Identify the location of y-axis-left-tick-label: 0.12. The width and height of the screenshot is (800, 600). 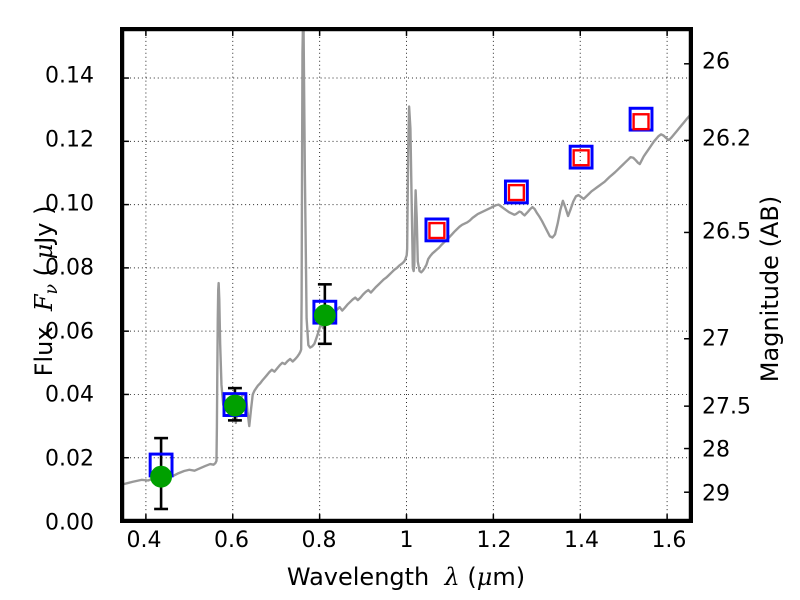
(69, 140).